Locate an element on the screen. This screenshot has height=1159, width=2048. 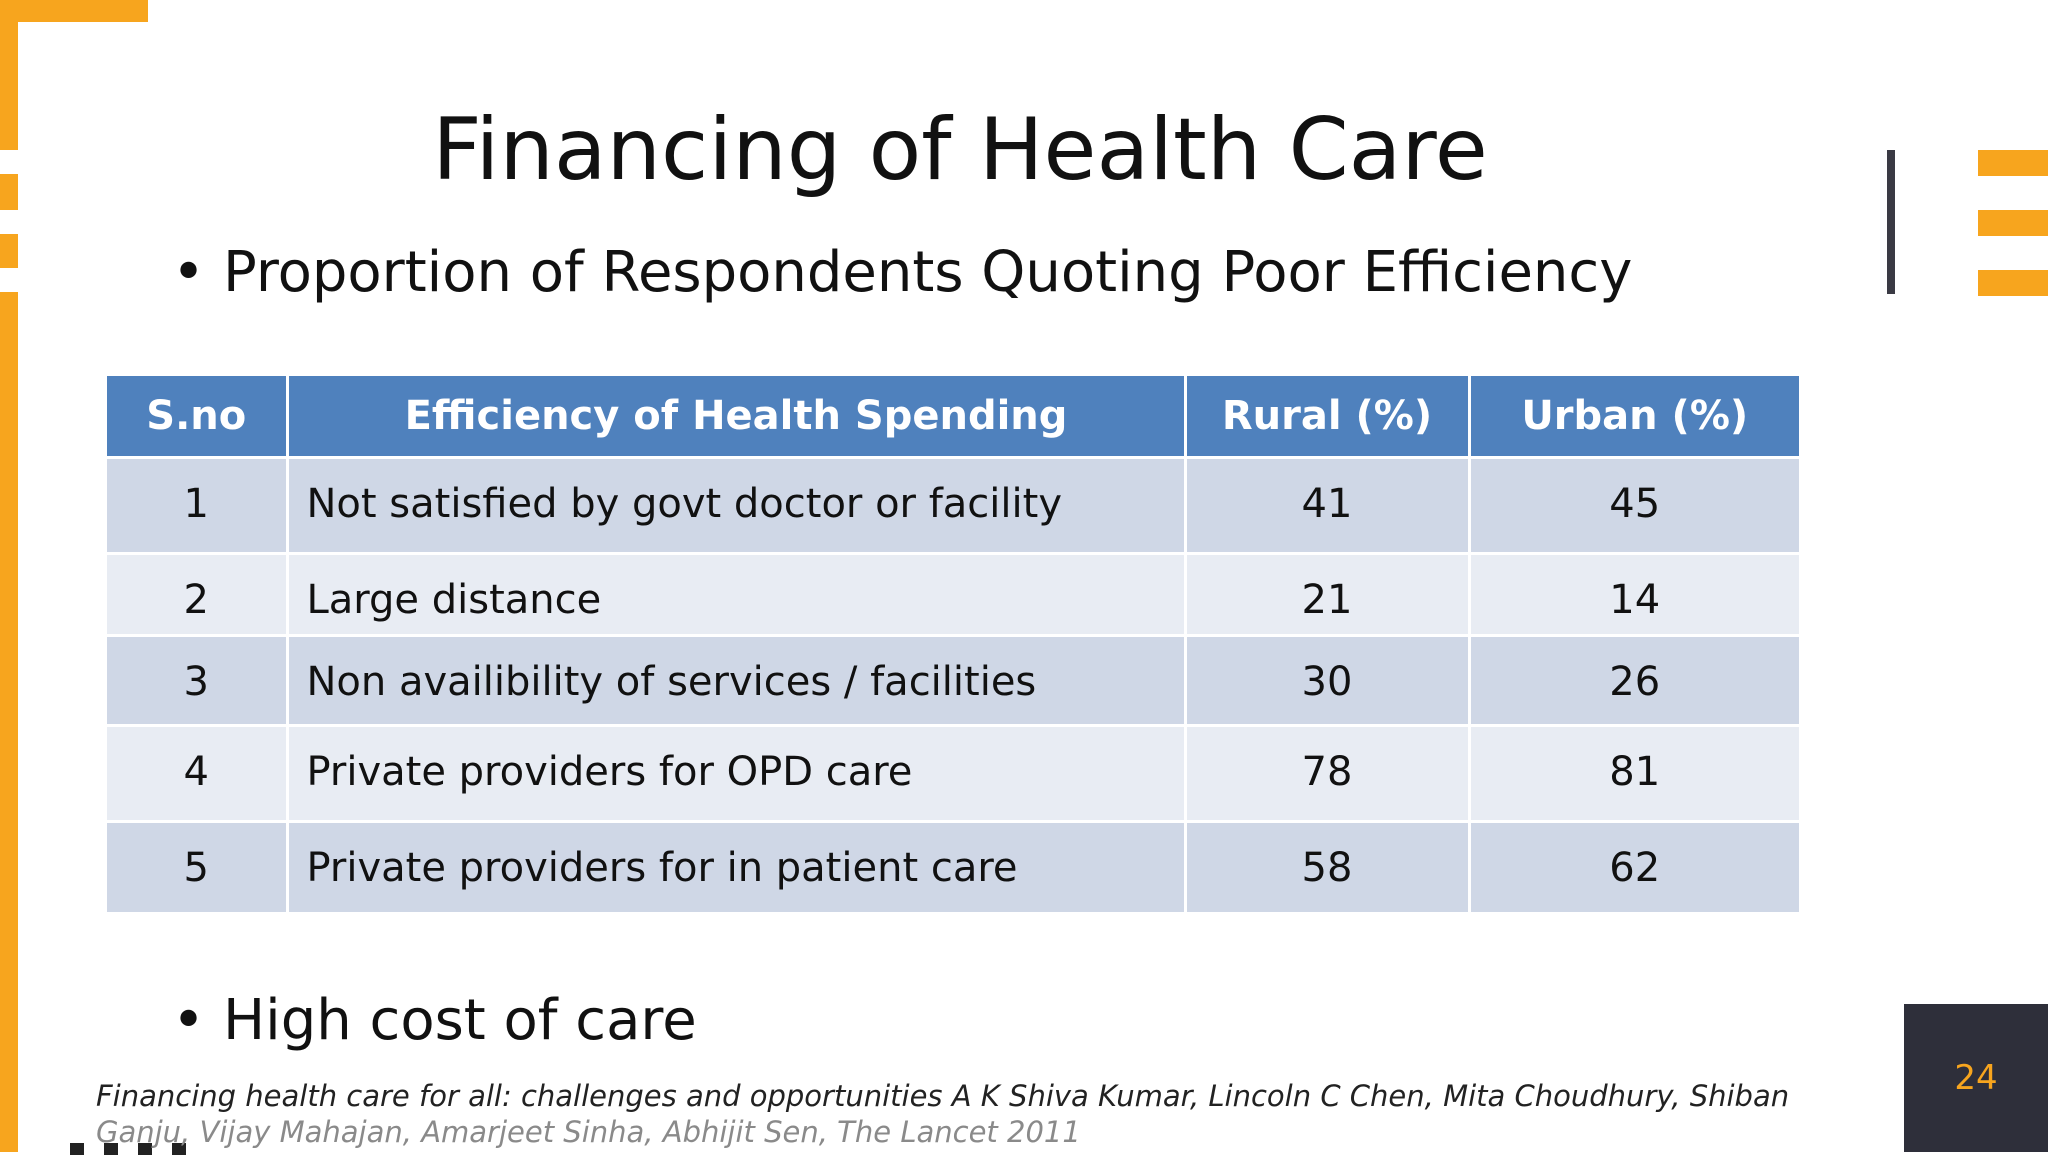
header-rural: Rural (%) is located at coordinates (1328, 417).